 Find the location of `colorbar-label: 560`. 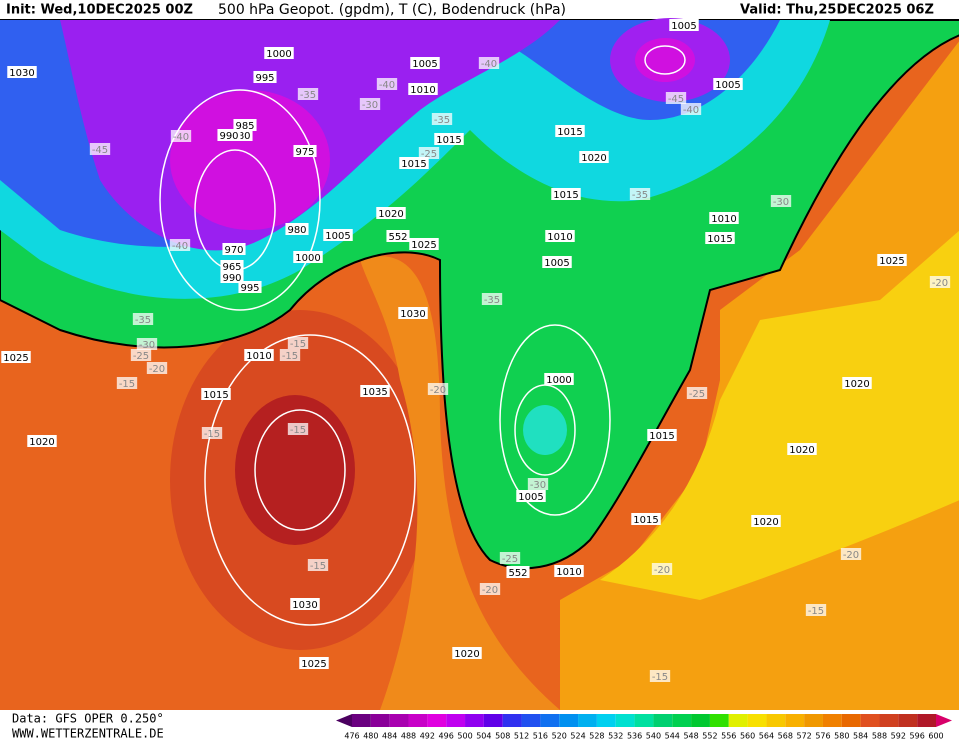

colorbar-label: 560 is located at coordinates (747, 736).